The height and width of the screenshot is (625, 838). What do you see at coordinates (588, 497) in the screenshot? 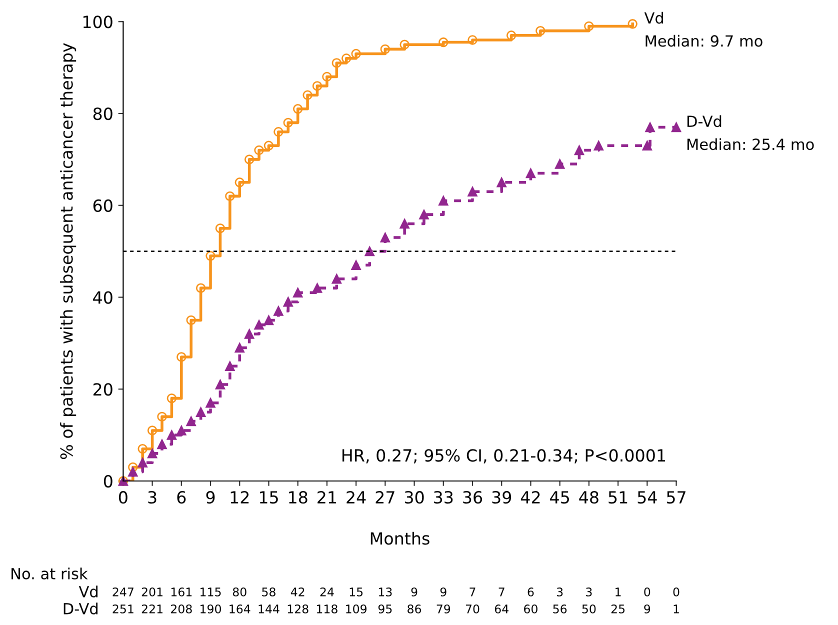
I see `x-tick-label: 48` at bounding box center [588, 497].